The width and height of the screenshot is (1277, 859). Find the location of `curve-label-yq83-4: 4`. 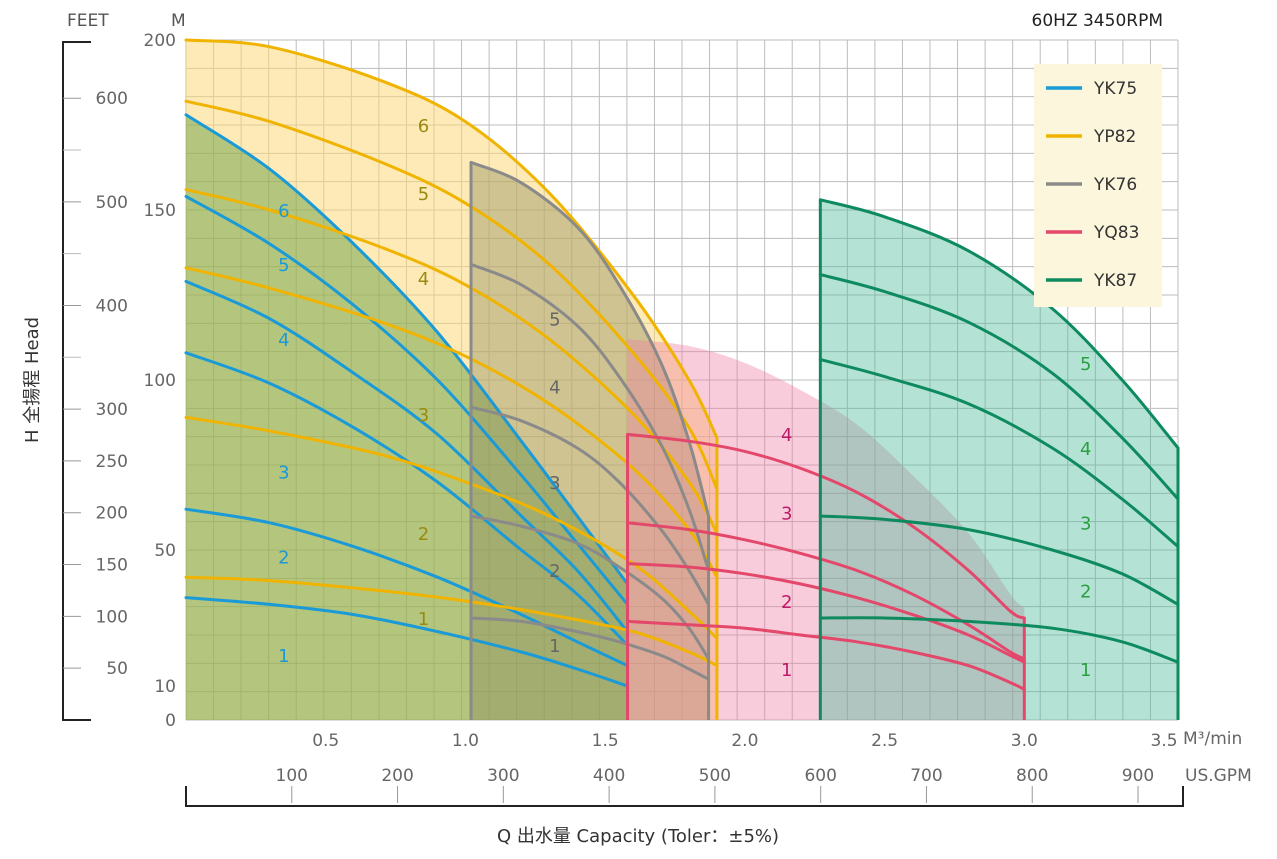

curve-label-yq83-4: 4 is located at coordinates (786, 435).